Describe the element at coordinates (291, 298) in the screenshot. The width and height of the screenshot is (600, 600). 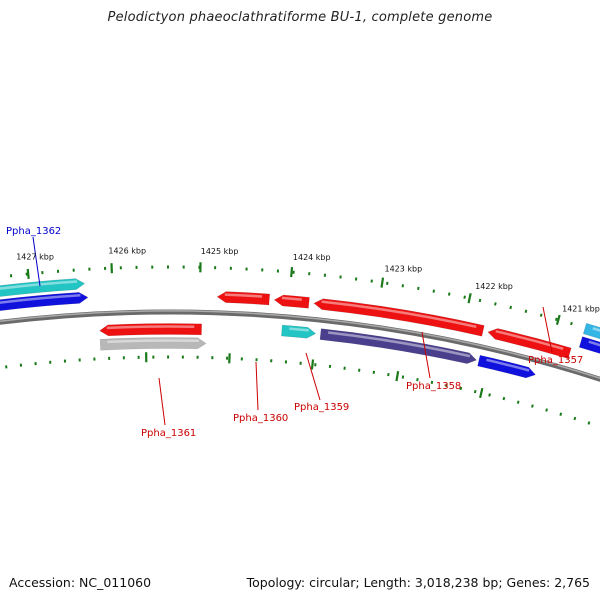
I see `ppha-1359-arrow-shine` at that location.